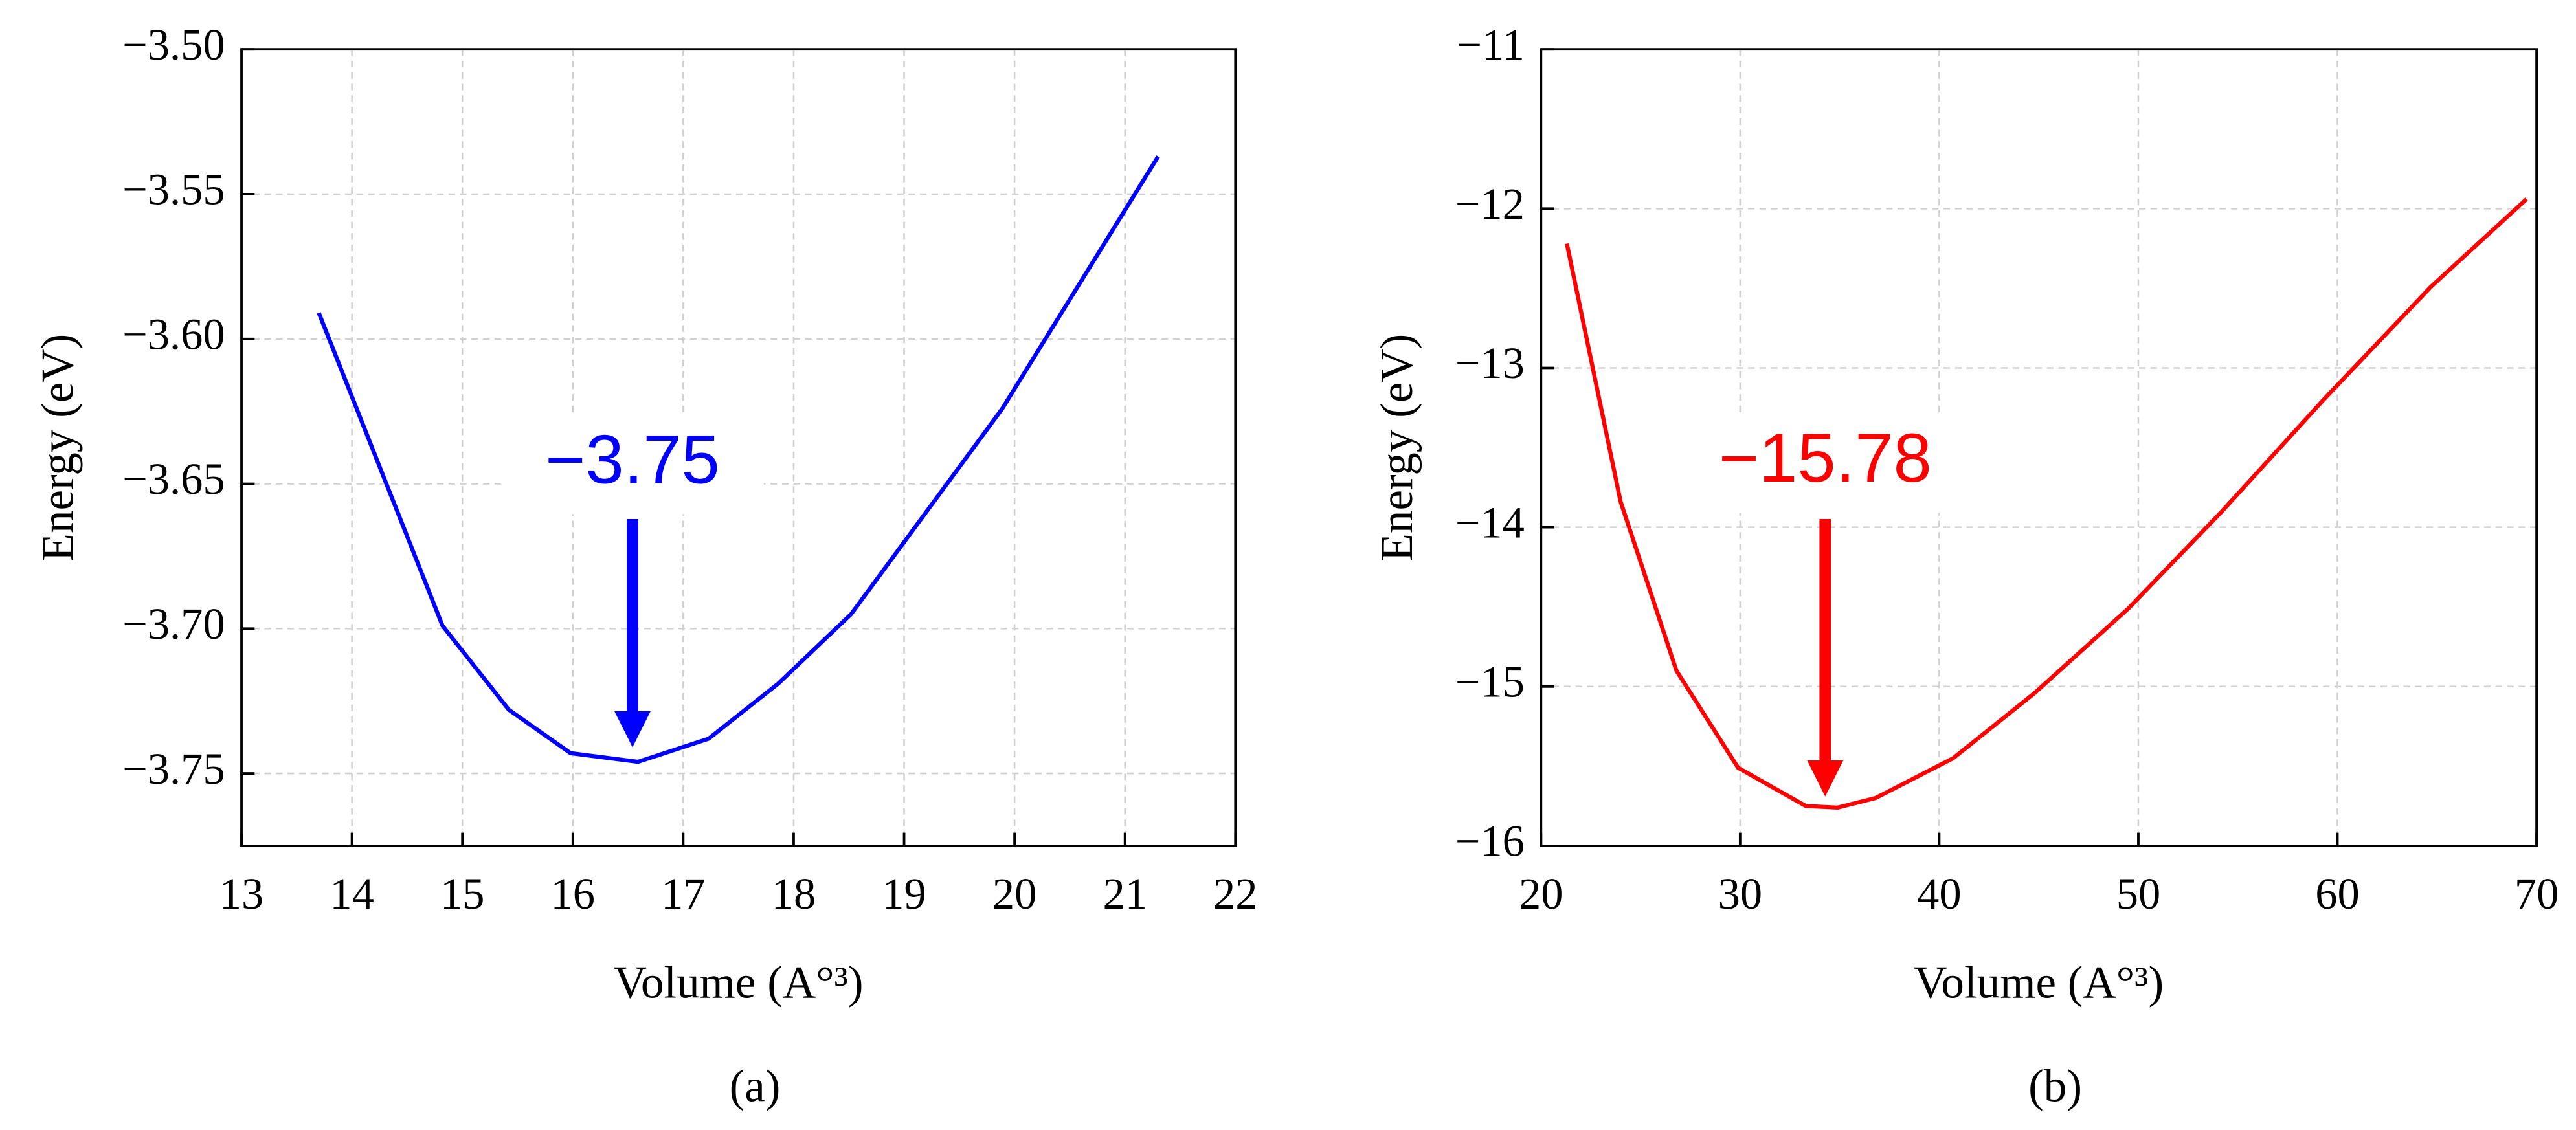 The width and height of the screenshot is (2576, 1130). I want to click on y-tick-label: −3.65, so click(173, 479).